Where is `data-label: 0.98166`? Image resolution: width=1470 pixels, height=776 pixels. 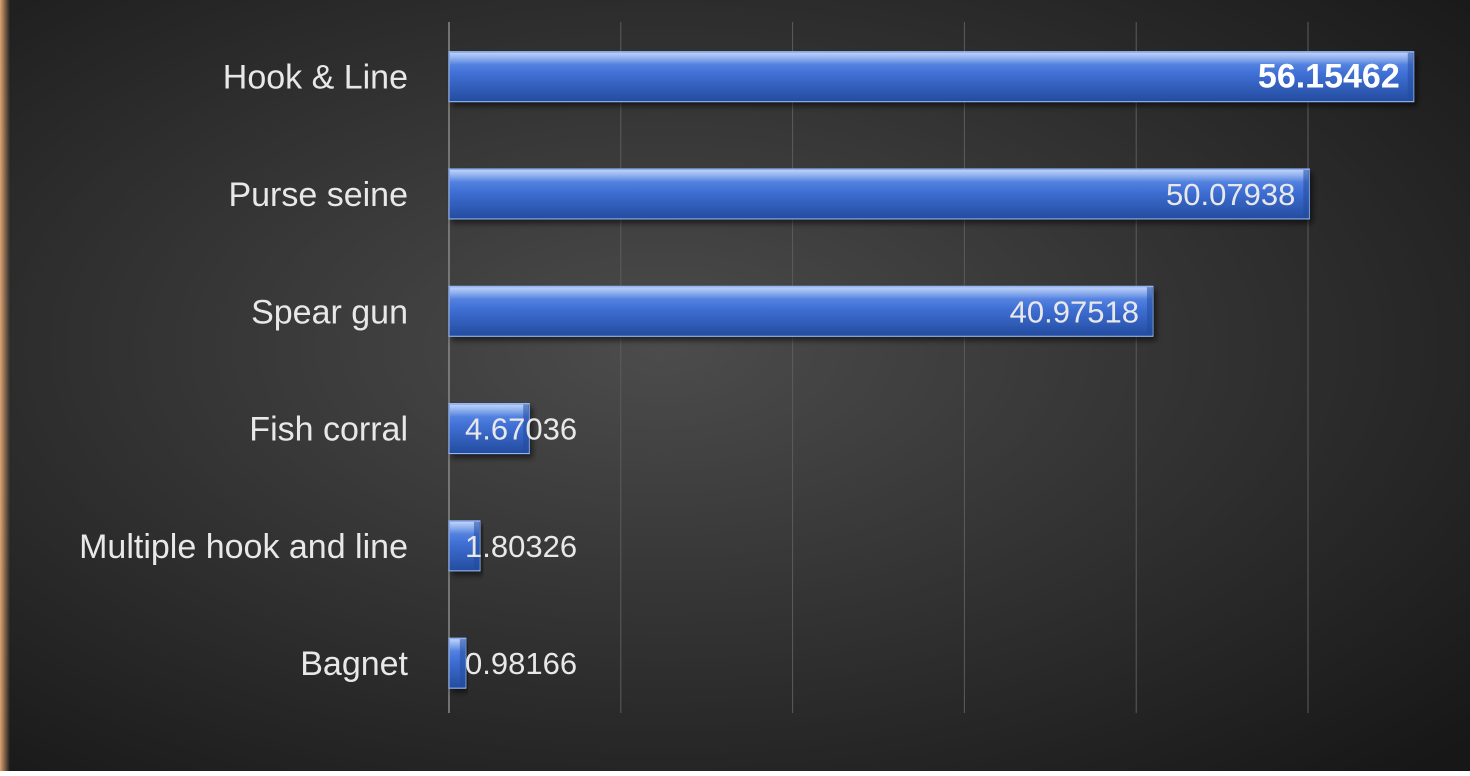
data-label: 0.98166 is located at coordinates (521, 663).